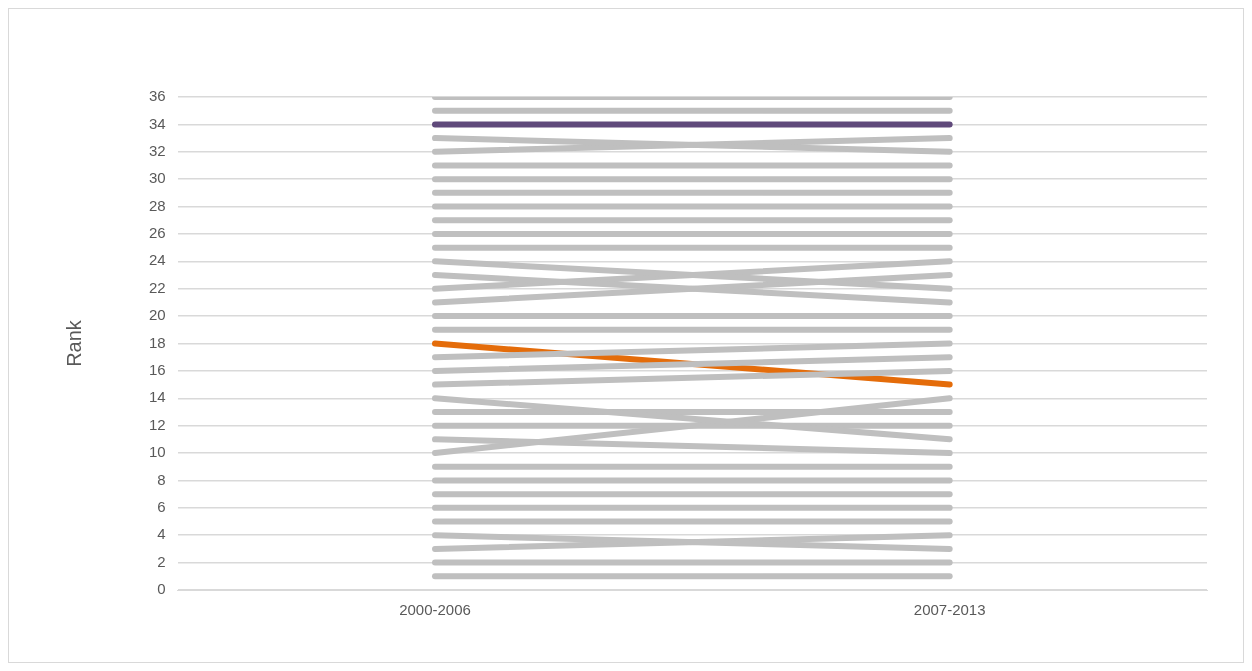  I want to click on y-tick-label: 18, so click(157, 342).